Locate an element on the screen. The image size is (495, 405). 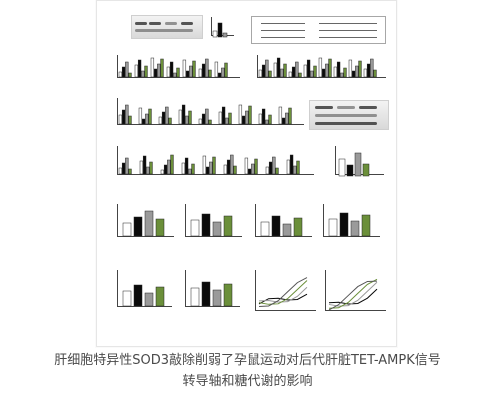
western-blot is located at coordinates (167, 27).